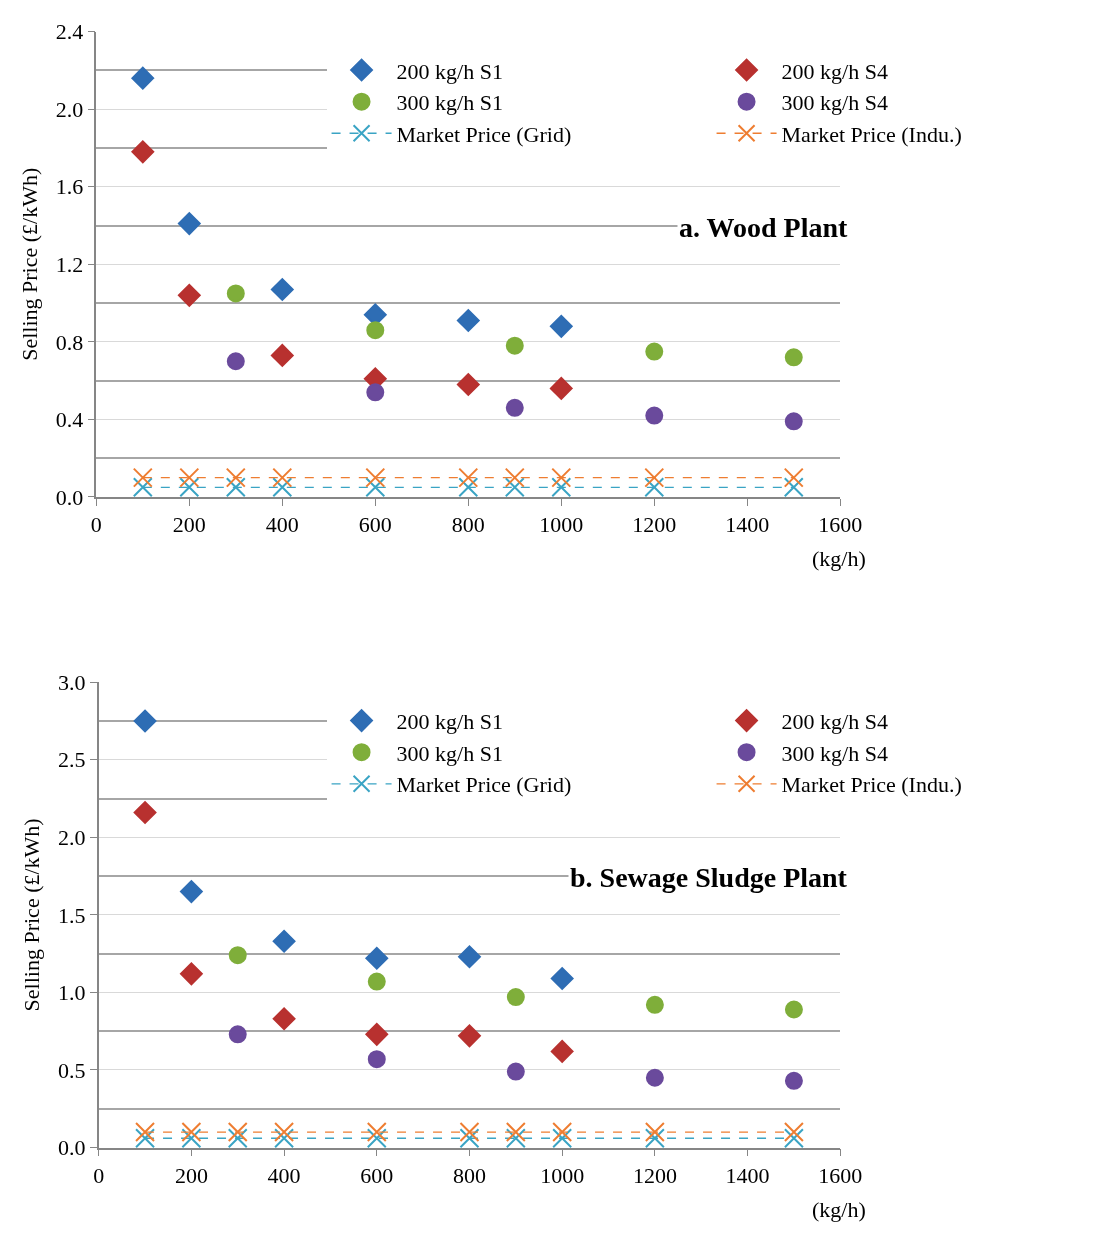 This screenshot has height=1236, width=1097. What do you see at coordinates (72, 1148) in the screenshot?
I see `y-tick-label: 0.0` at bounding box center [72, 1148].